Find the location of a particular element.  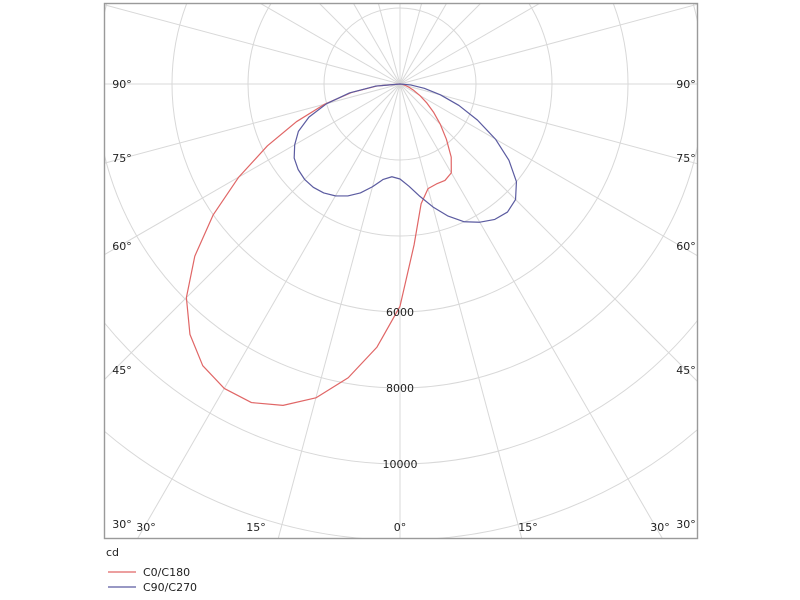

radial-label-6000: 6000 is located at coordinates (400, 312).